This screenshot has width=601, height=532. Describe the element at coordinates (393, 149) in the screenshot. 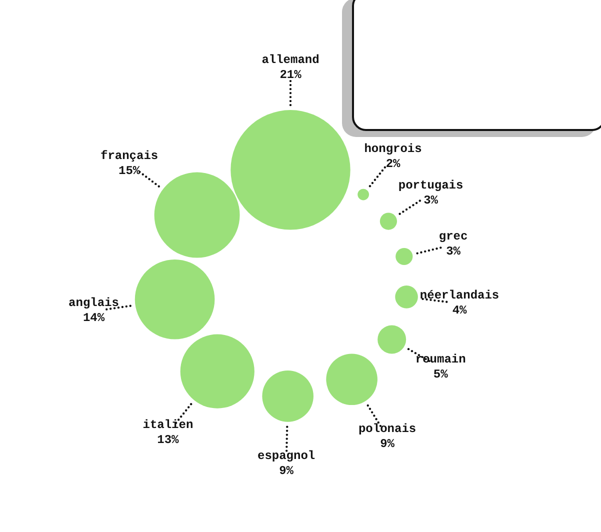

I see `category-label: hongrois` at that location.